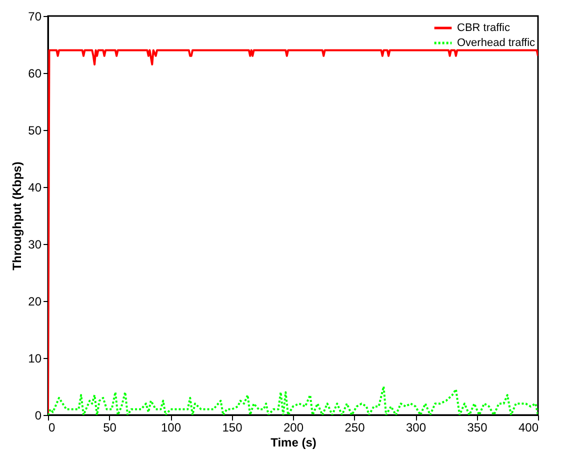  I want to click on x-tick-label: 50, so click(110, 427).